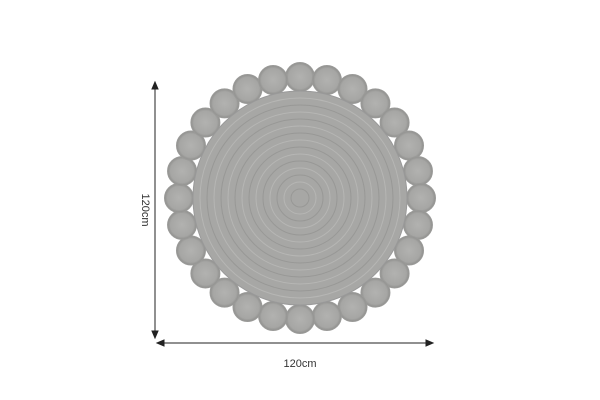  Describe the element at coordinates (295, 343) in the screenshot. I see `width-arrow` at that location.